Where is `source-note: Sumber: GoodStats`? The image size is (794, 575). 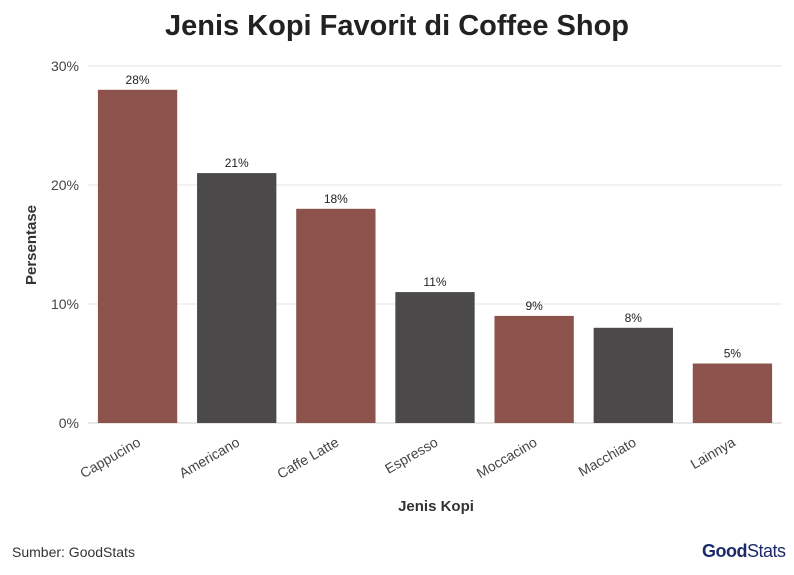 source-note: Sumber: GoodStats is located at coordinates (73, 552).